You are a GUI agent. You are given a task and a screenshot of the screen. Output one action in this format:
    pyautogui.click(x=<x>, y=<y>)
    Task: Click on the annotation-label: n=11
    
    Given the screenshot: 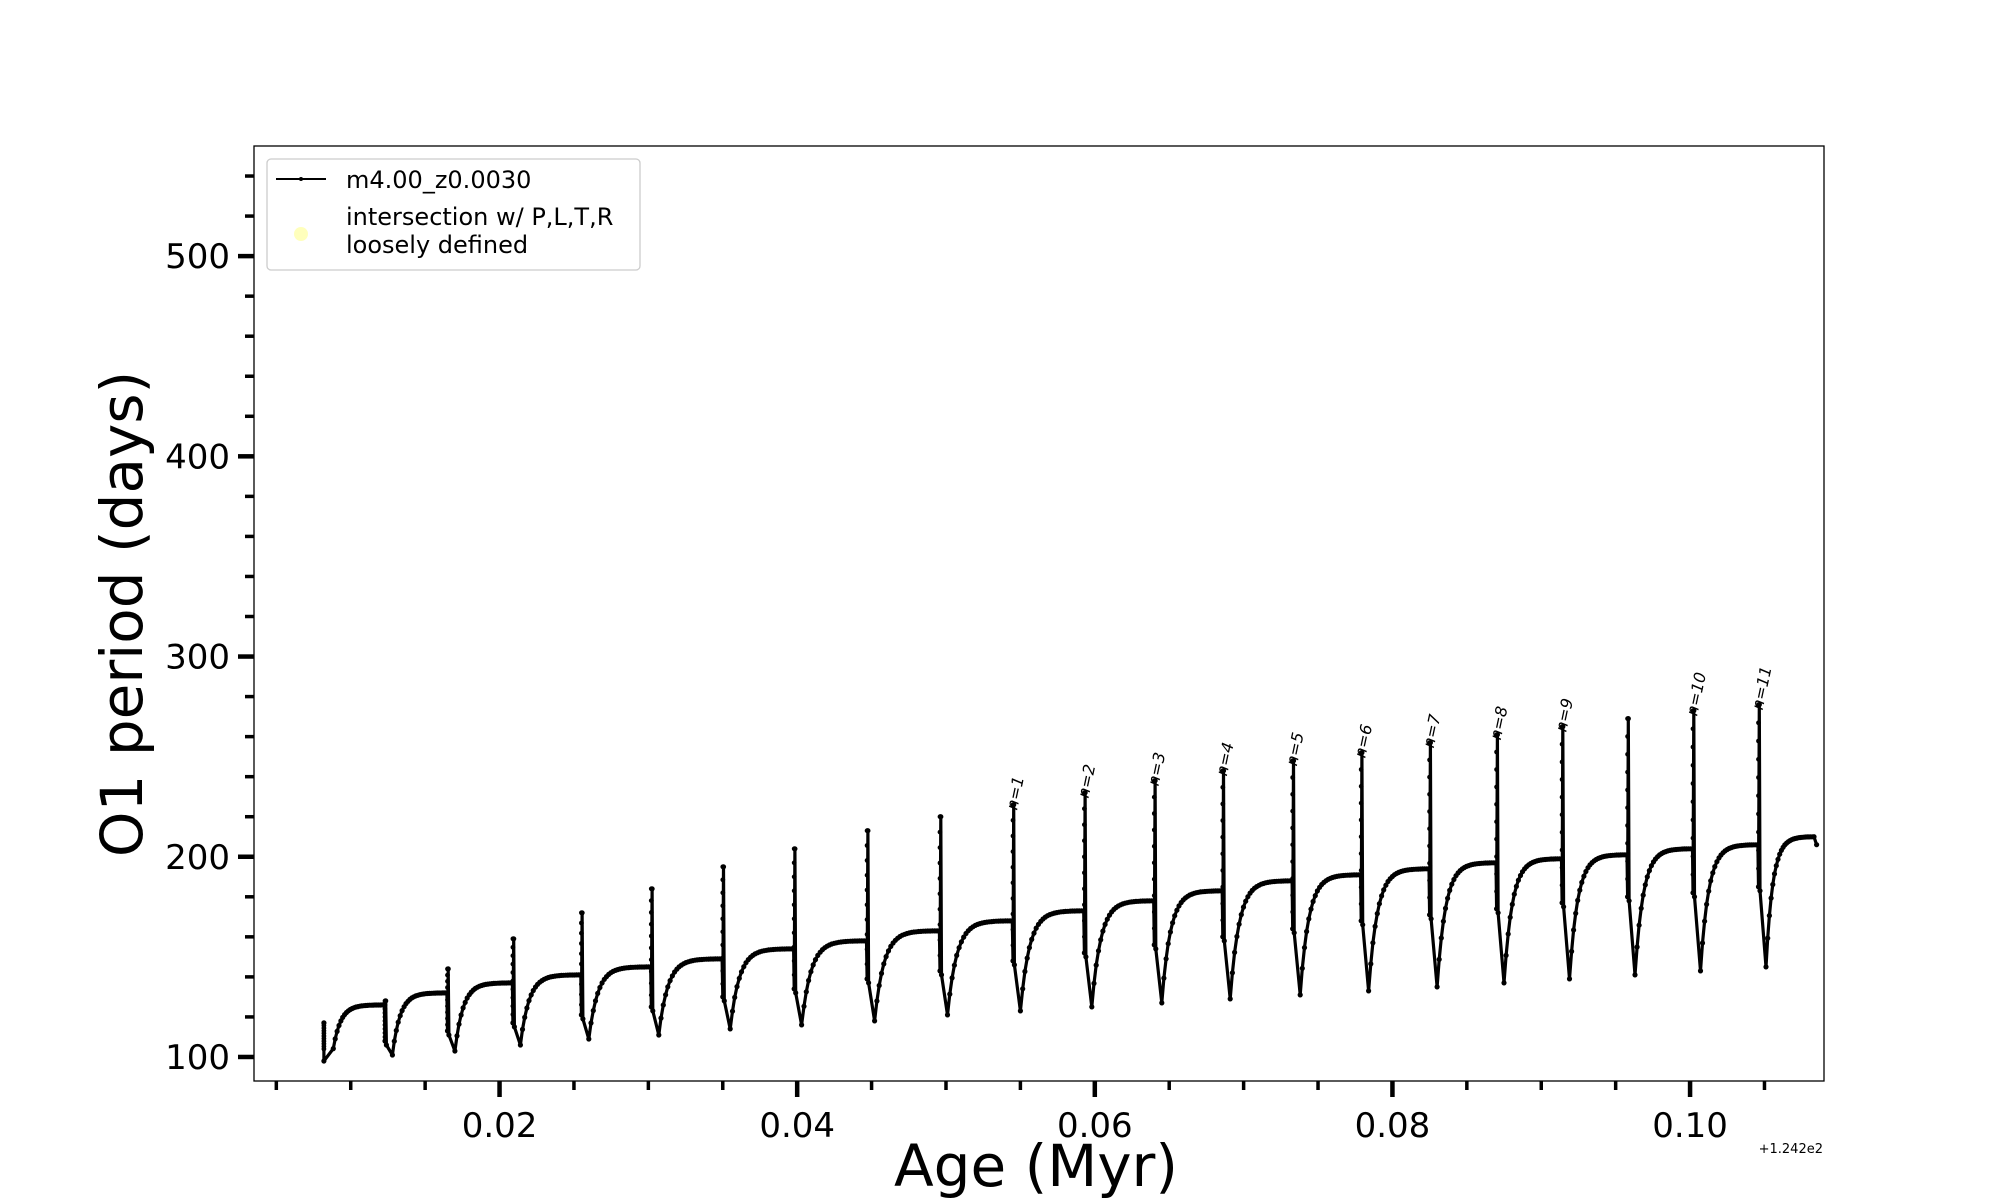 What is the action you would take?
    pyautogui.click(x=1762, y=688)
    